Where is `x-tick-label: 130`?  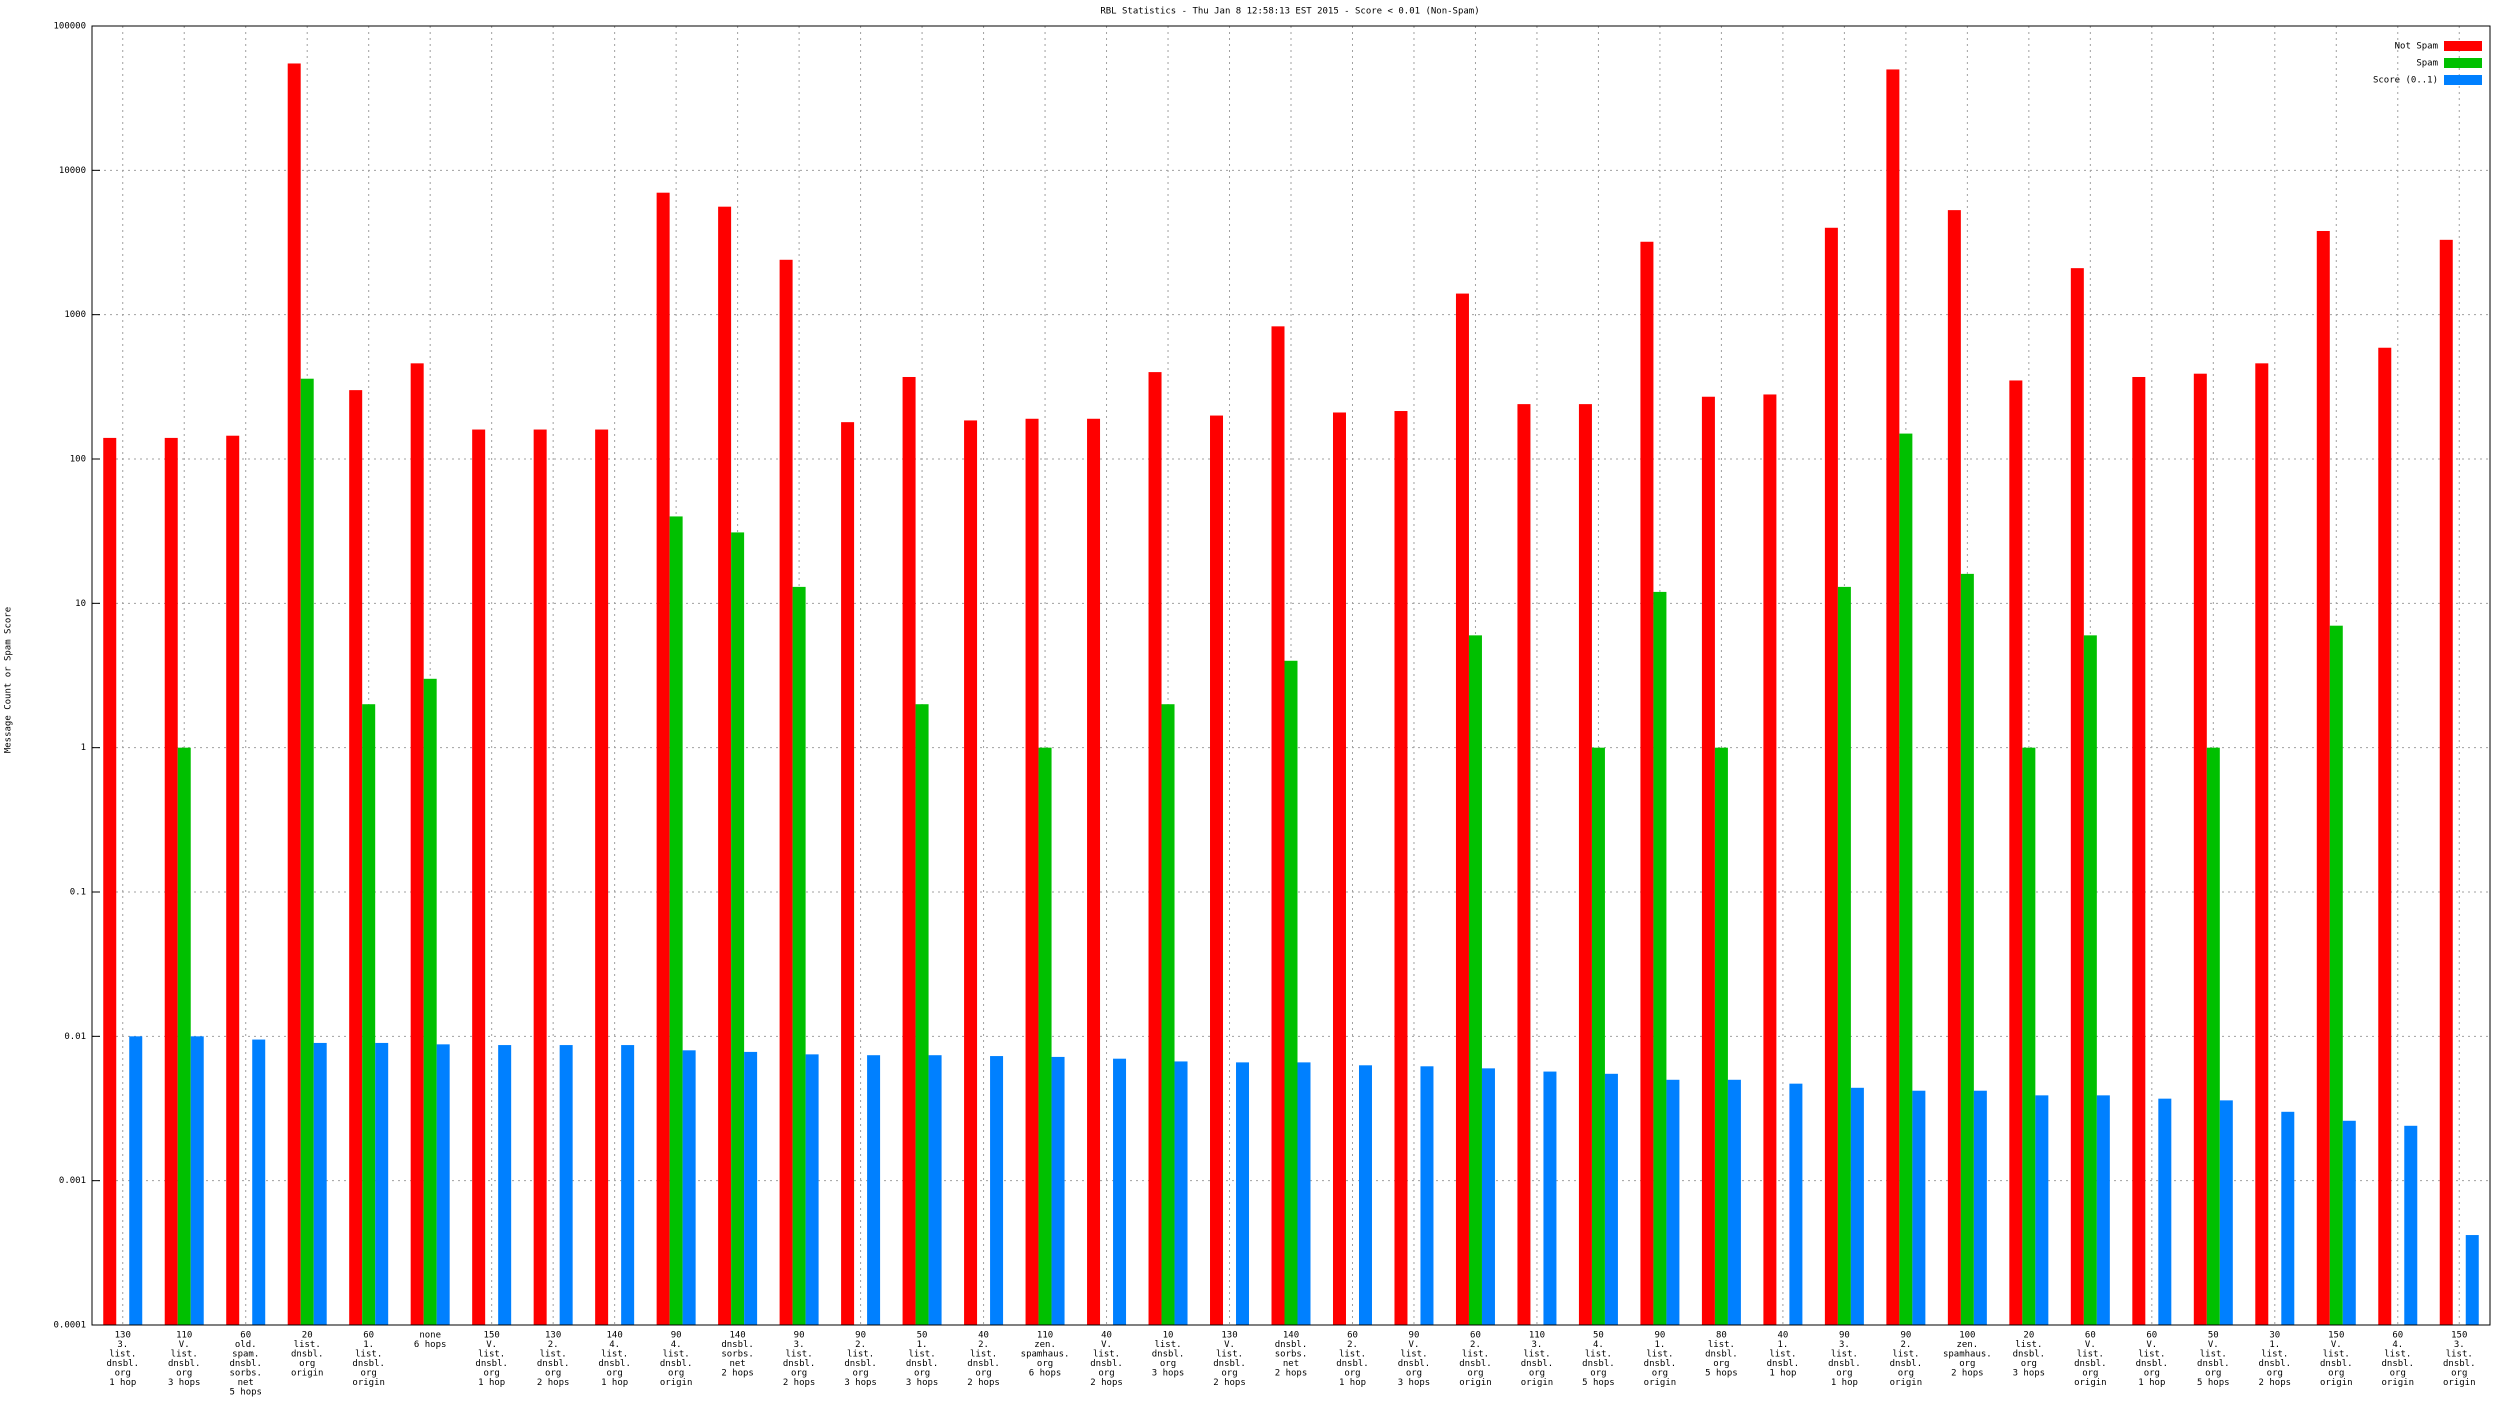 x-tick-label: 130 is located at coordinates (1229, 1336).